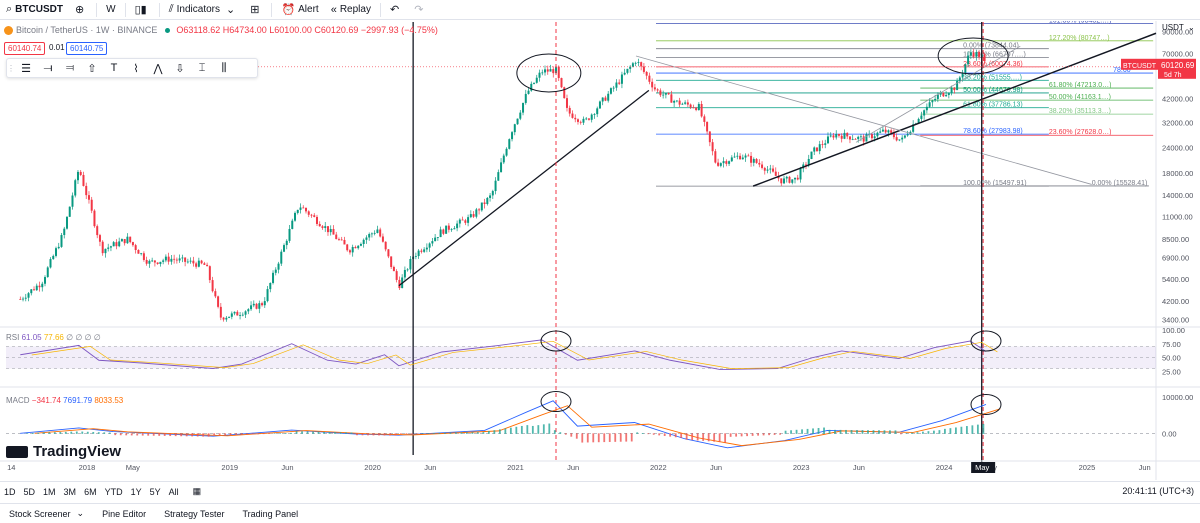 Image resolution: width=1200 pixels, height=523 pixels. What do you see at coordinates (26, 68) in the screenshot?
I see `horizontal-lines-icon: ☰` at bounding box center [26, 68].